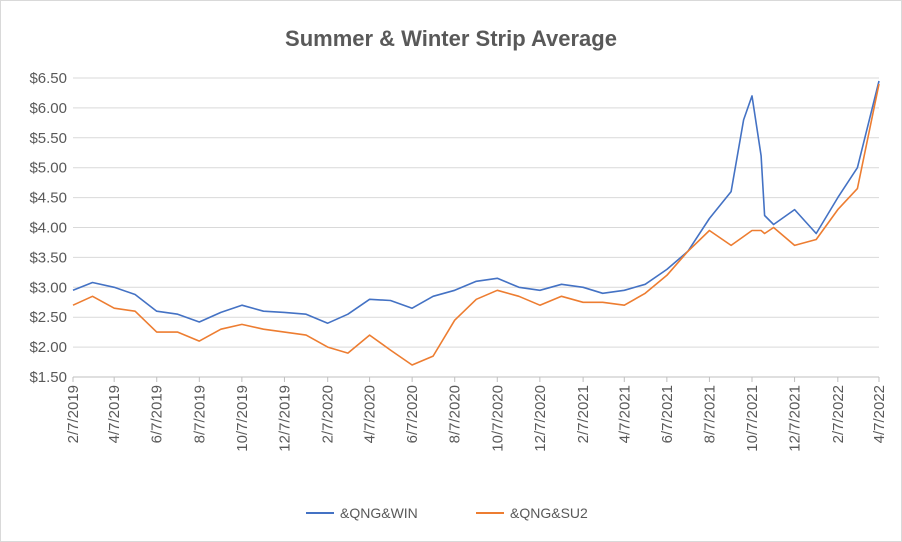 The width and height of the screenshot is (902, 542). Describe the element at coordinates (838, 414) in the screenshot. I see `x-tick-label: 2/7/2022` at that location.